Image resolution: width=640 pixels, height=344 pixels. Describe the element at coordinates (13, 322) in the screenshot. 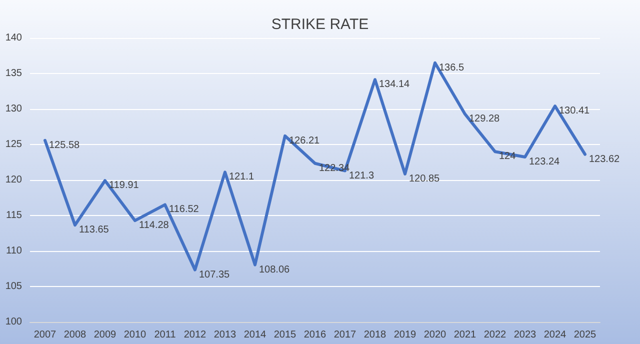

I see `y-tick-label: 100` at that location.